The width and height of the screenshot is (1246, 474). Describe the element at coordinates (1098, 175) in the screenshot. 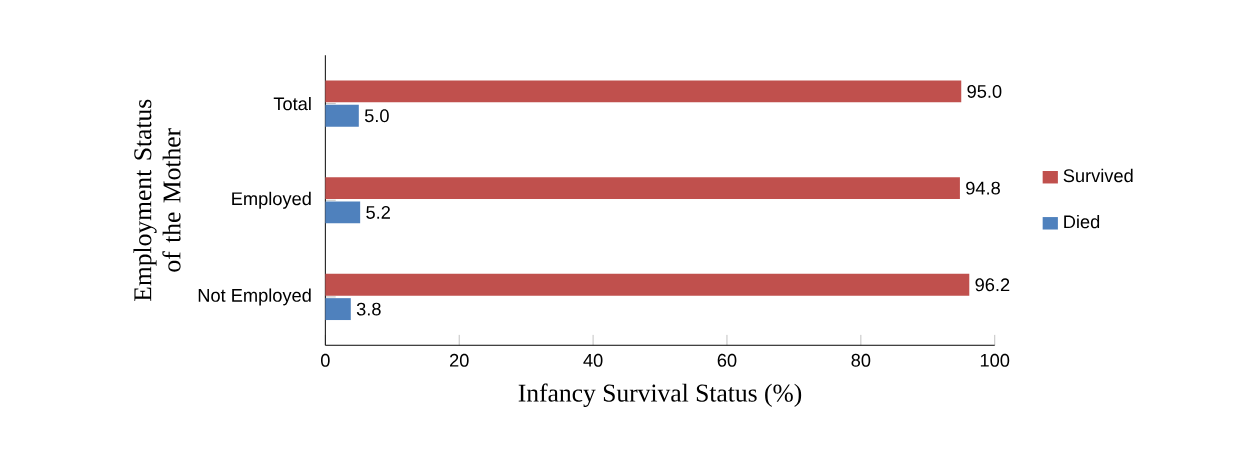

I see `legend-label: Survived` at that location.